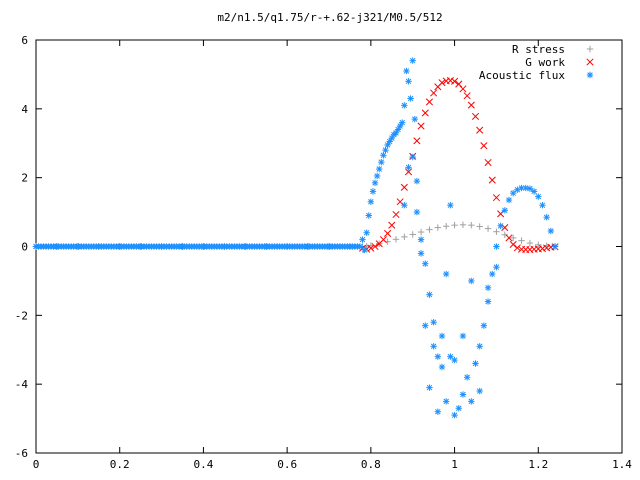 The height and width of the screenshot is (480, 640). What do you see at coordinates (287, 464) in the screenshot?
I see `x-tick-label: 0.6` at bounding box center [287, 464].